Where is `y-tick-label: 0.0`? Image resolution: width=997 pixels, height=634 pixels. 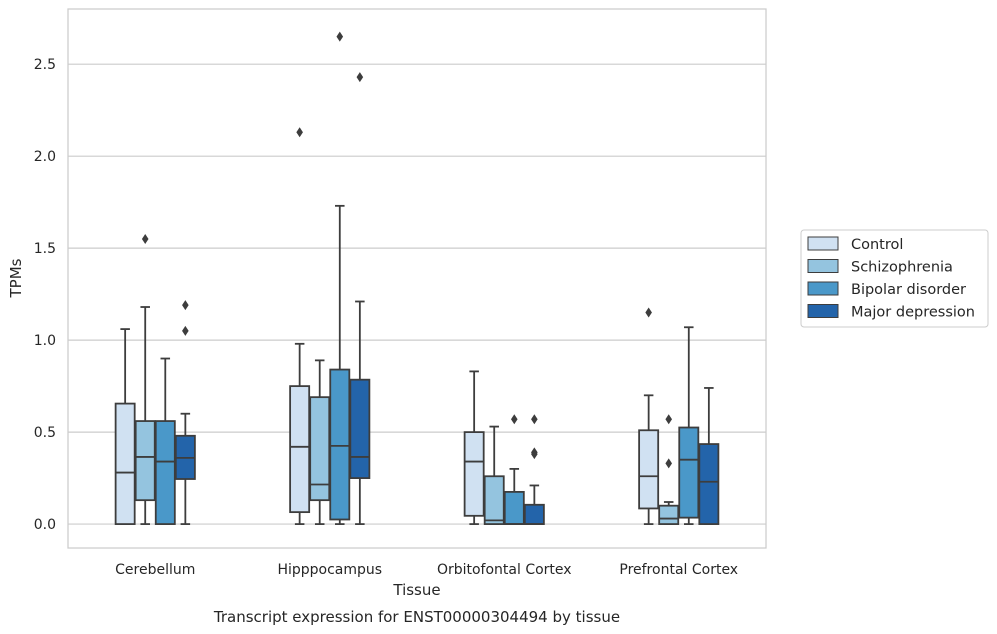
y-tick-label: 0.0 is located at coordinates (45, 525).